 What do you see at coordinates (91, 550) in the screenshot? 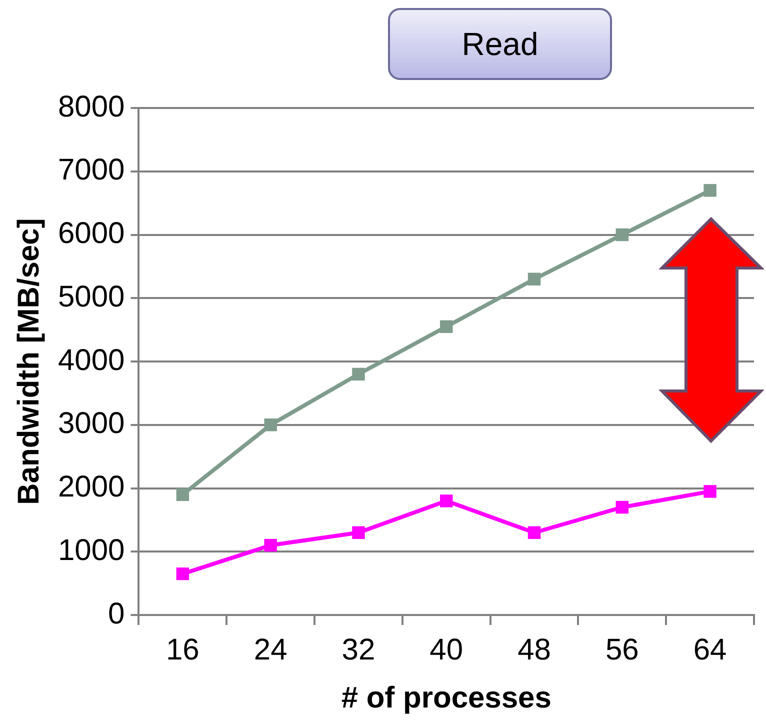
I see `y-tick-label: 1000` at bounding box center [91, 550].